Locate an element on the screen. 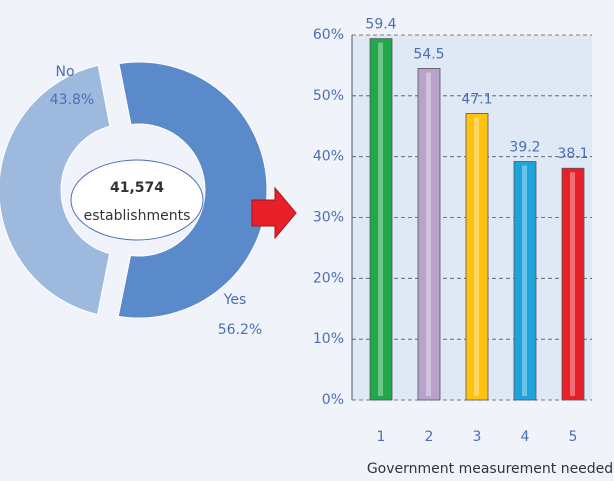 The width and height of the screenshot is (614, 481). slice-value: 43.8% is located at coordinates (72, 100).